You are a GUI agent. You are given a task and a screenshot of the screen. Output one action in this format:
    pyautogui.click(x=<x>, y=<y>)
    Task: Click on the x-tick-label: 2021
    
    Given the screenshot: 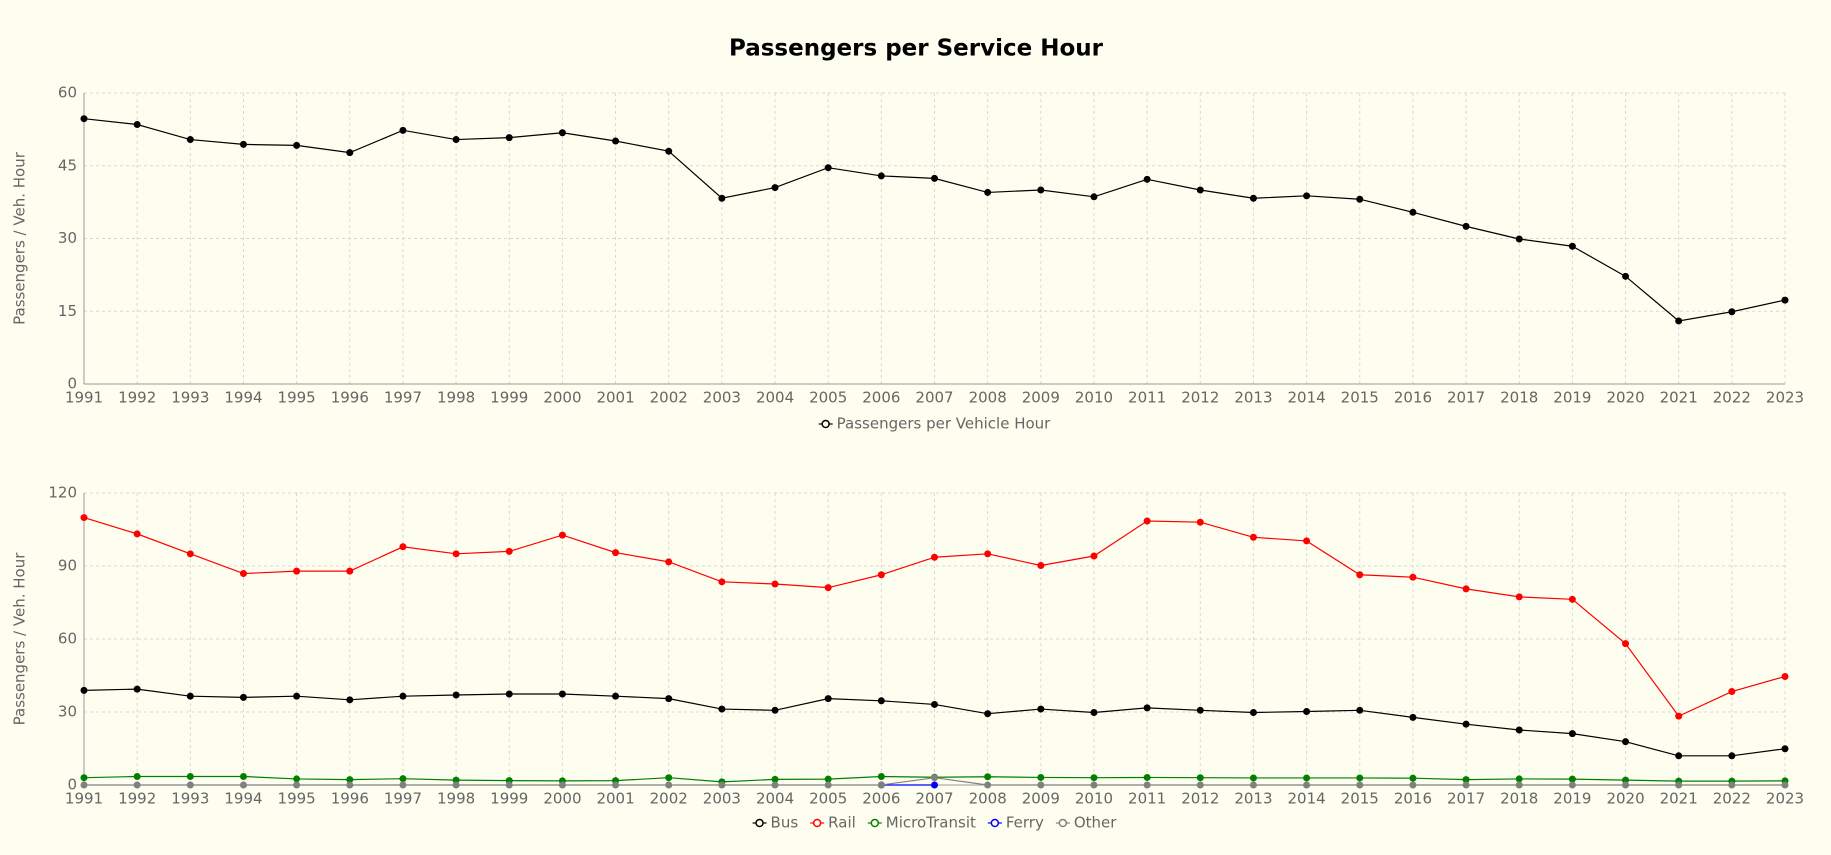 What is the action you would take?
    pyautogui.click(x=1679, y=799)
    